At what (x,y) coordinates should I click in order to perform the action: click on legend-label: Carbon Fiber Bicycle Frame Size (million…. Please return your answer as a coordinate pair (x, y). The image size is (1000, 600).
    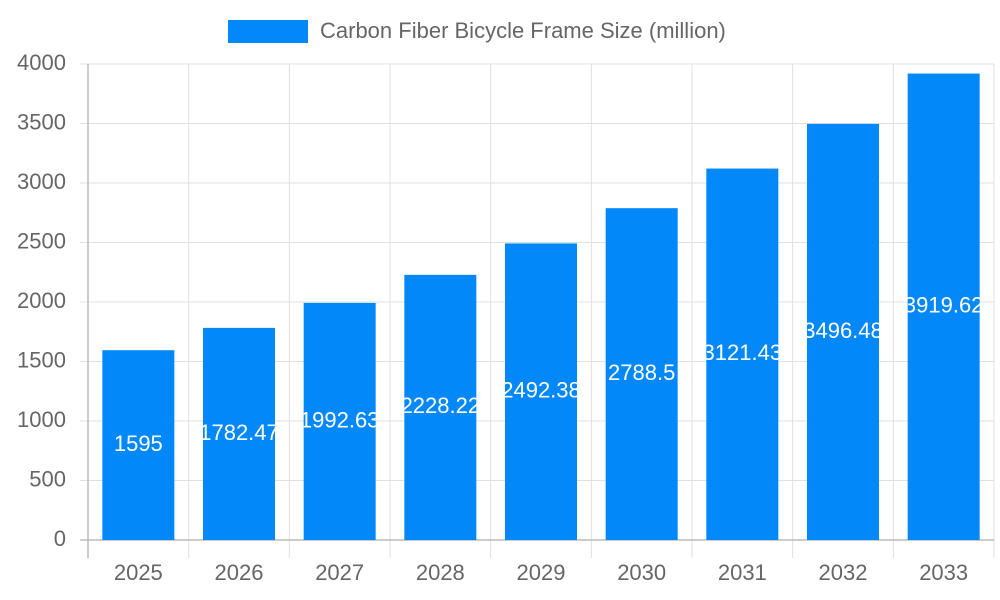
    Looking at the image, I should click on (523, 30).